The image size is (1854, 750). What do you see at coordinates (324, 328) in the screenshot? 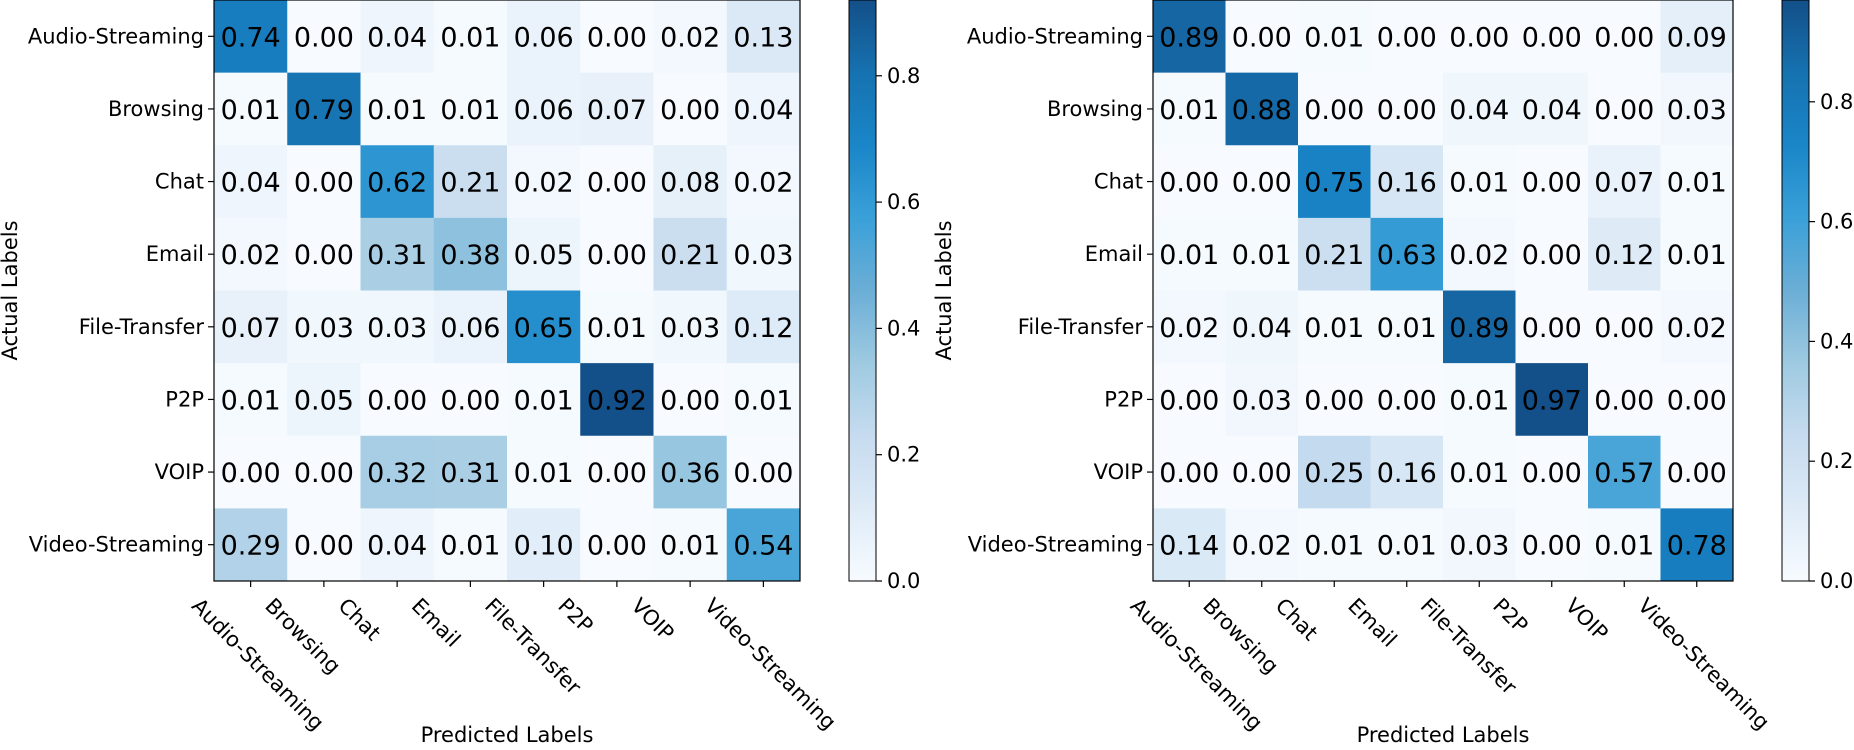
I see `cell-value-label: 0.03` at bounding box center [324, 328].